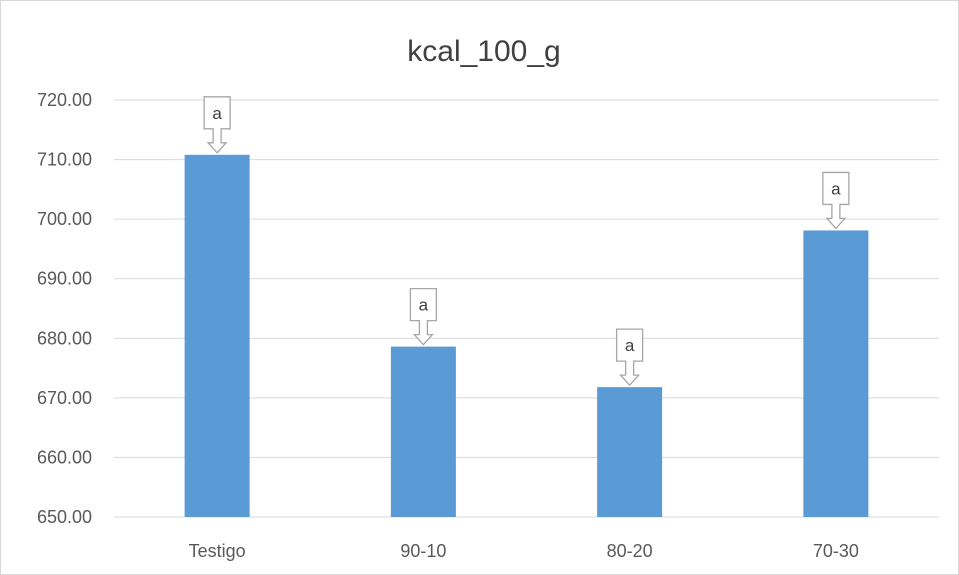  What do you see at coordinates (64, 338) in the screenshot?
I see `y-tick-label: 680.00` at bounding box center [64, 338].